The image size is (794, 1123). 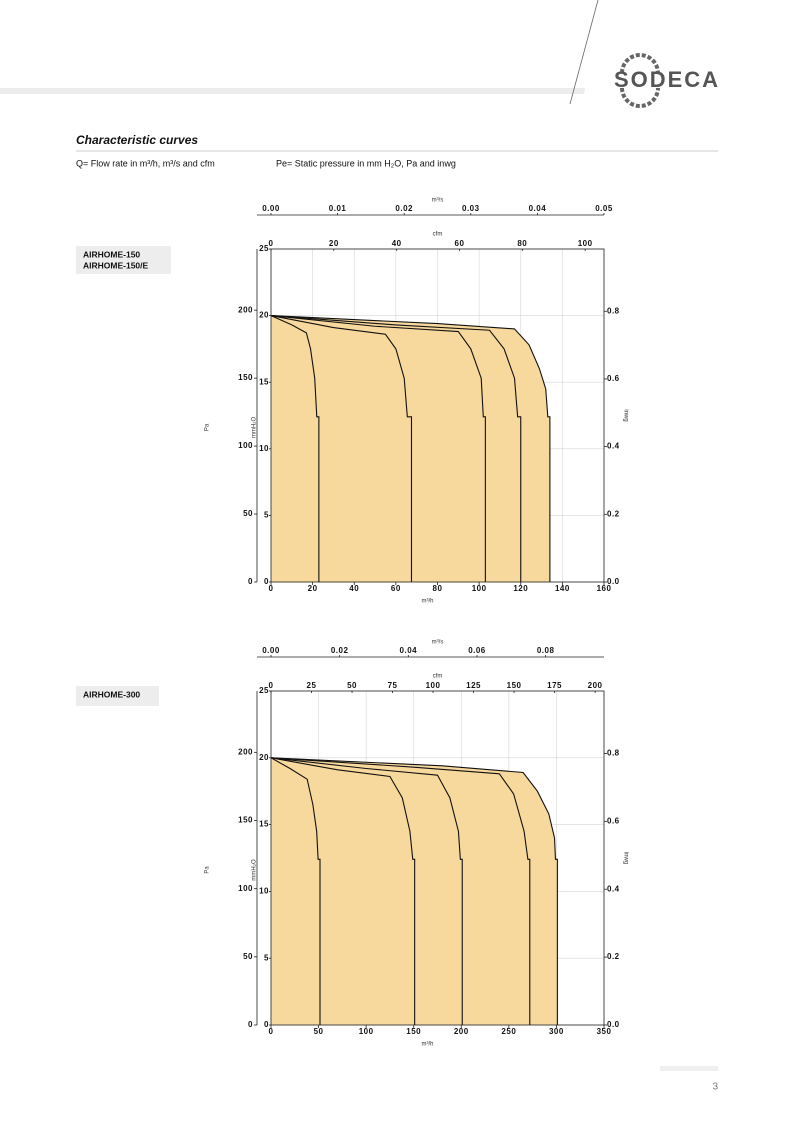 I want to click on x3-tick-label: 20, so click(x=334, y=243).